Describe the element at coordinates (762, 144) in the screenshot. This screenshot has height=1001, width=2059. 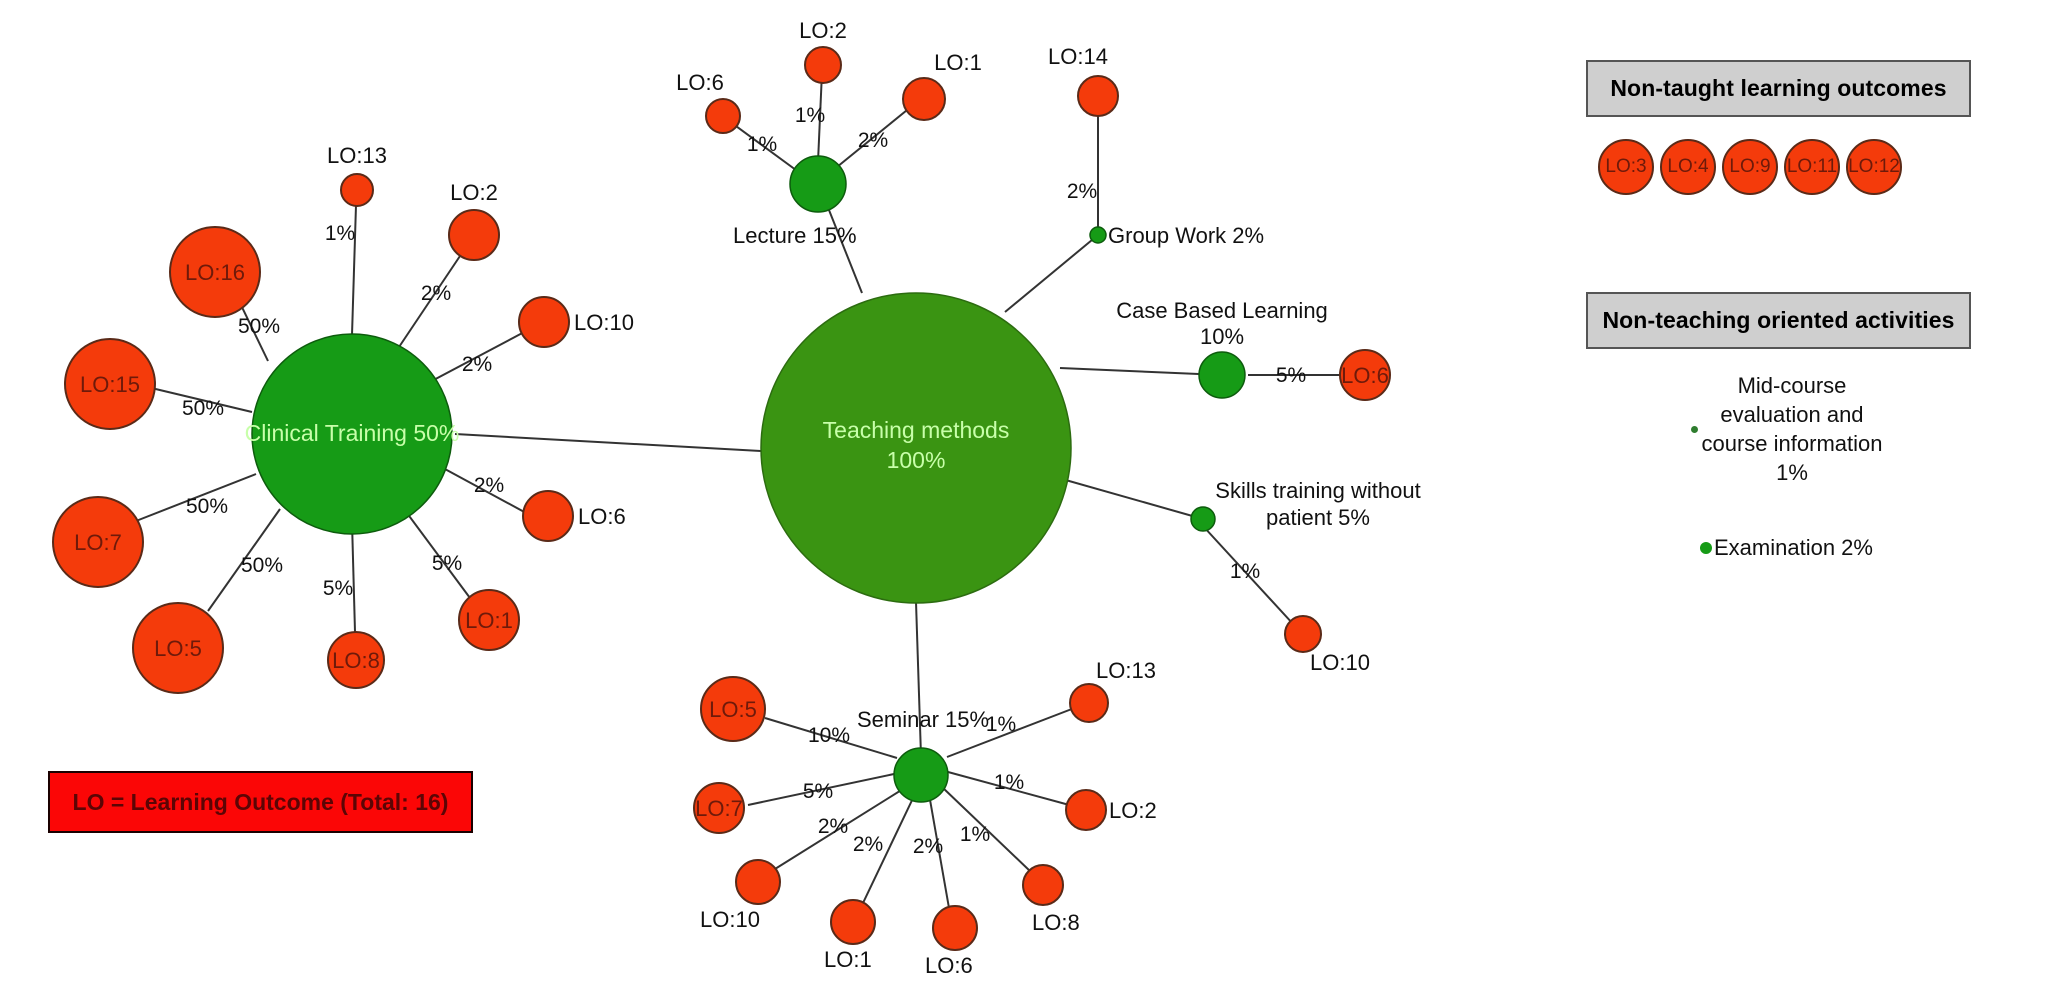
I see `weight-lecture-lo6: 1%` at that location.